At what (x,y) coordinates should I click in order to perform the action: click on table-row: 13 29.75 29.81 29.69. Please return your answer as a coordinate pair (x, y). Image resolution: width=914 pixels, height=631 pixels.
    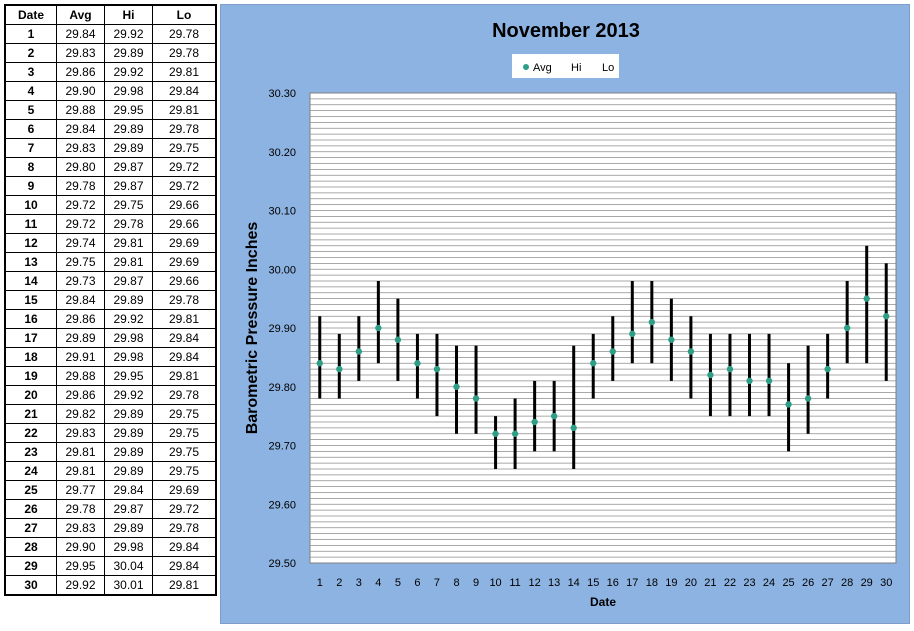
    Looking at the image, I should click on (110, 262).